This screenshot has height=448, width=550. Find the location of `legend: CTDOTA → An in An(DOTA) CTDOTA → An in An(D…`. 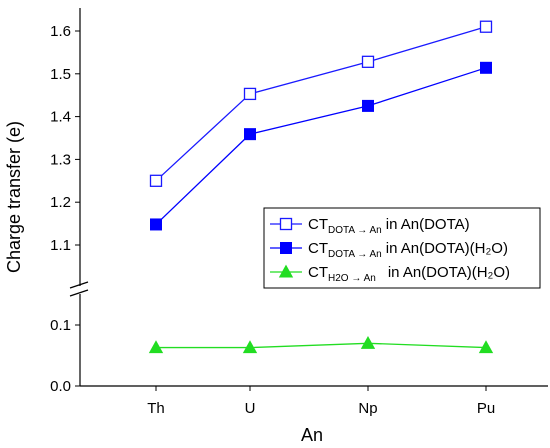

legend: CTDOTA → An in An(DOTA) CTDOTA → An in An(D… is located at coordinates (402, 248).